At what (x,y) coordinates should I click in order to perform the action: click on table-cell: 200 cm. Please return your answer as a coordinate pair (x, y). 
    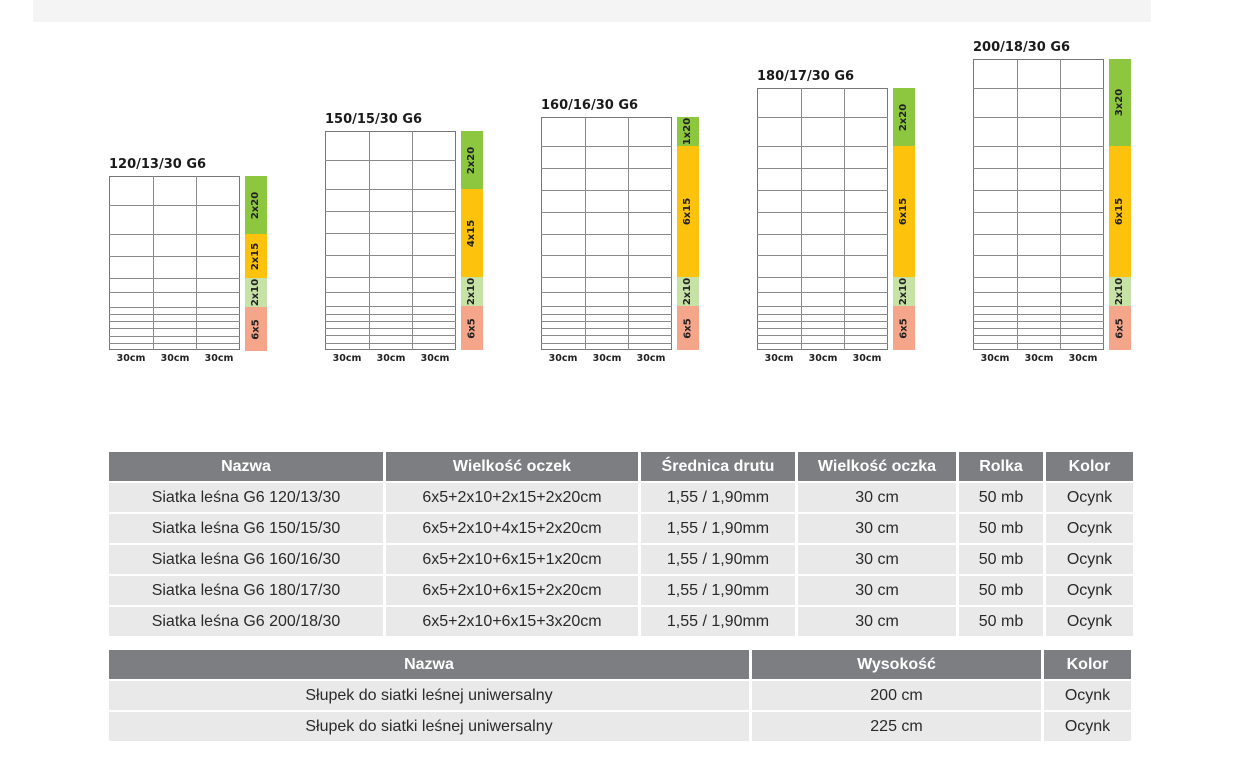
    Looking at the image, I should click on (896, 695).